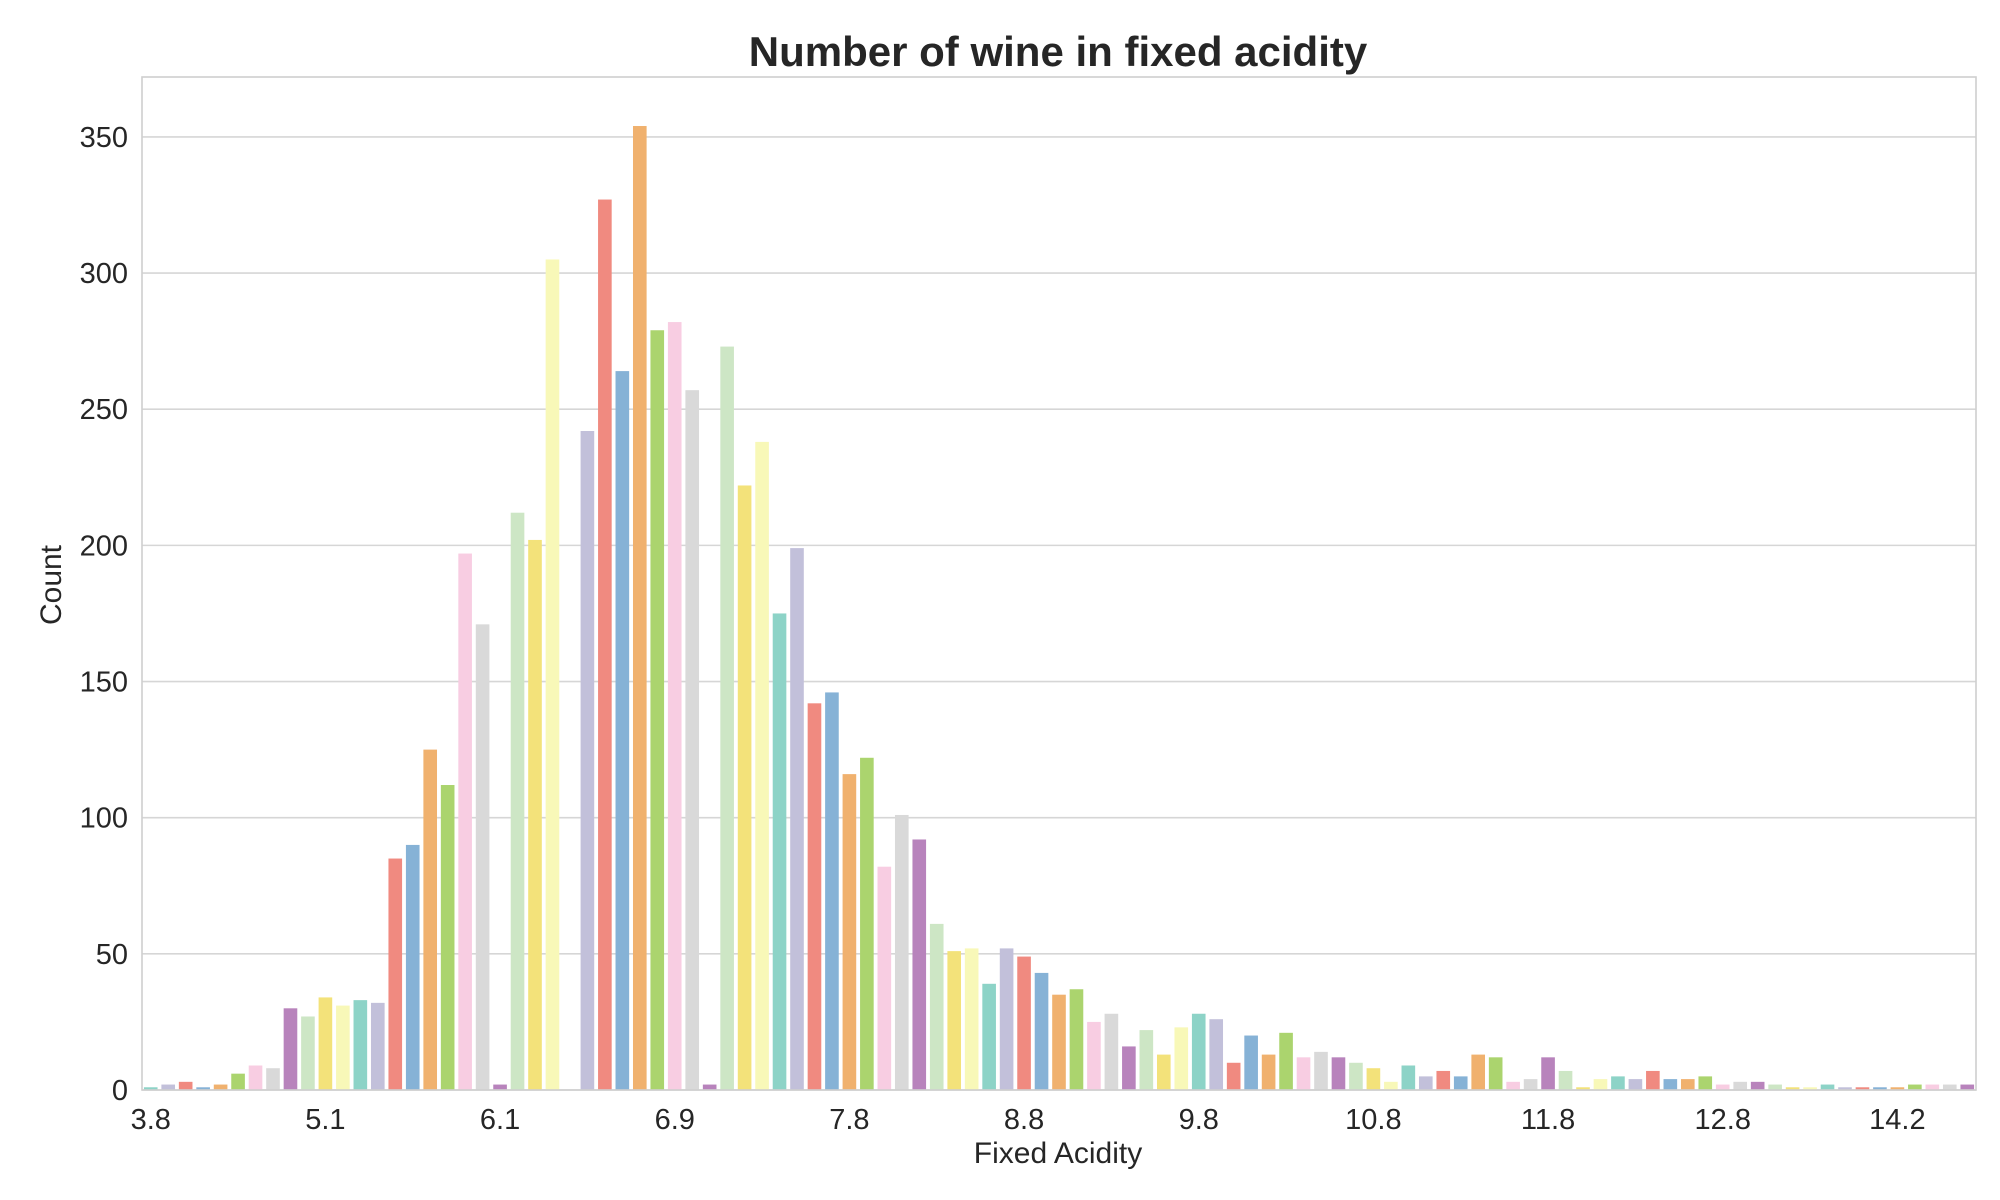 Image resolution: width=2000 pixels, height=1200 pixels. Describe the element at coordinates (1199, 1120) in the screenshot. I see `x-tick-label: 9.8` at that location.